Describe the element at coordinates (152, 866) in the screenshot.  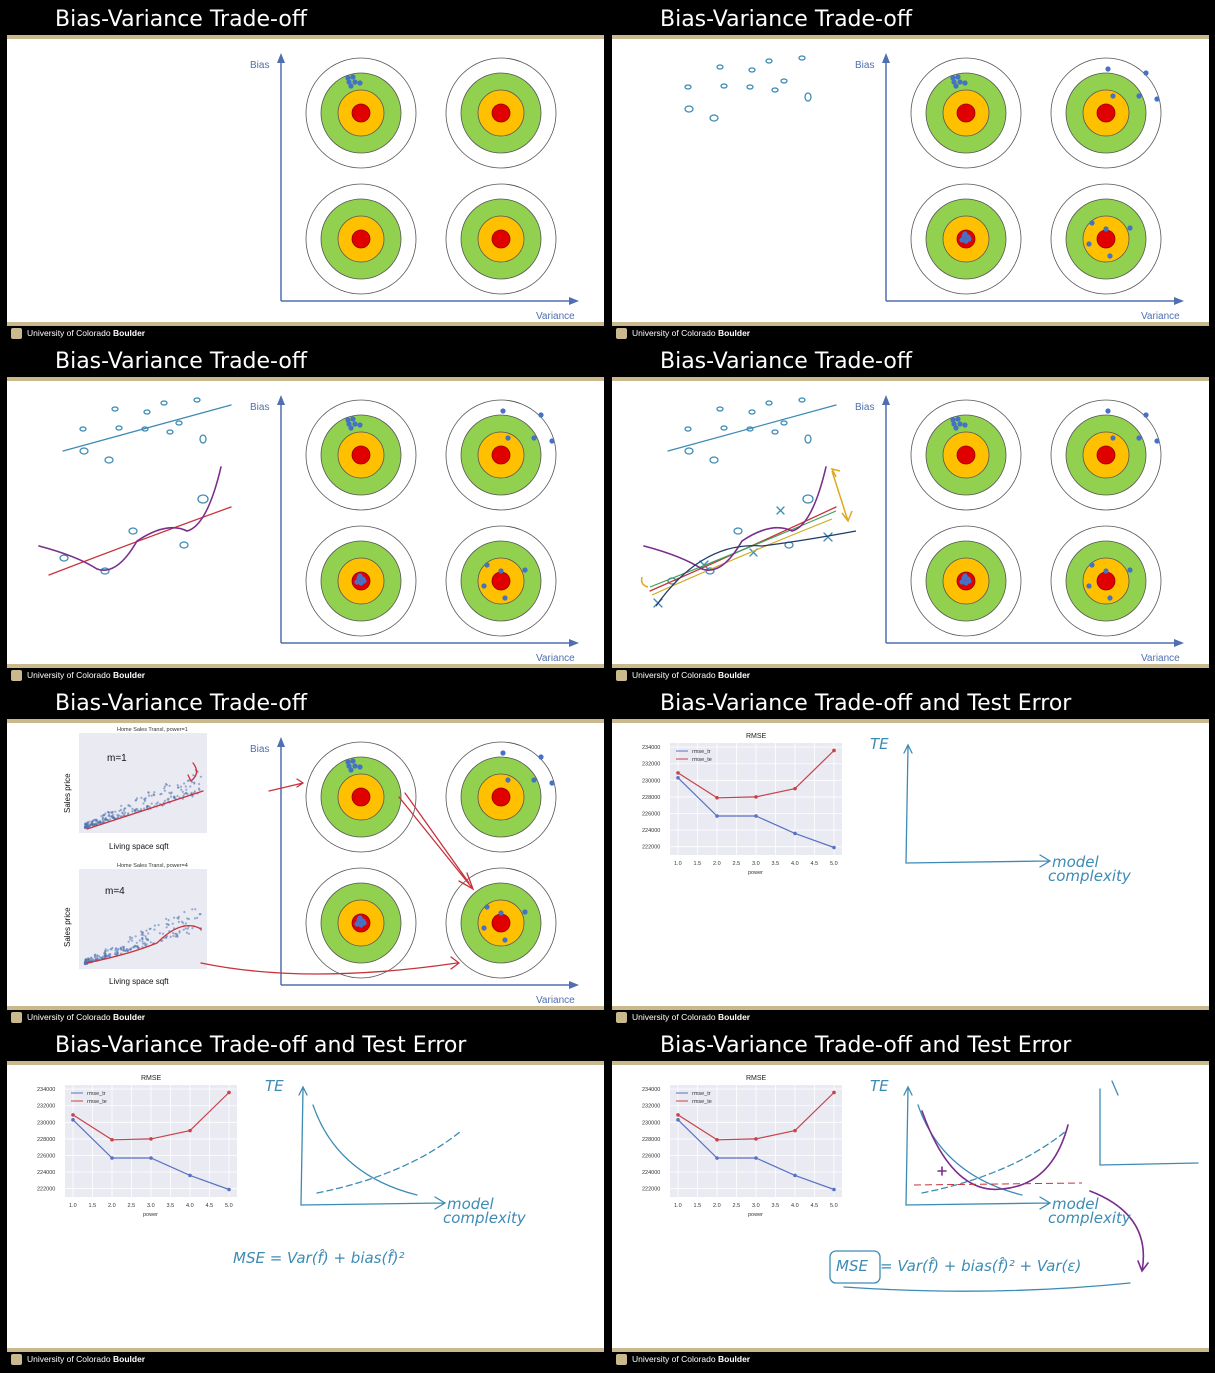
I see `scatter-title: Home Sales Transl, power=4` at that location.